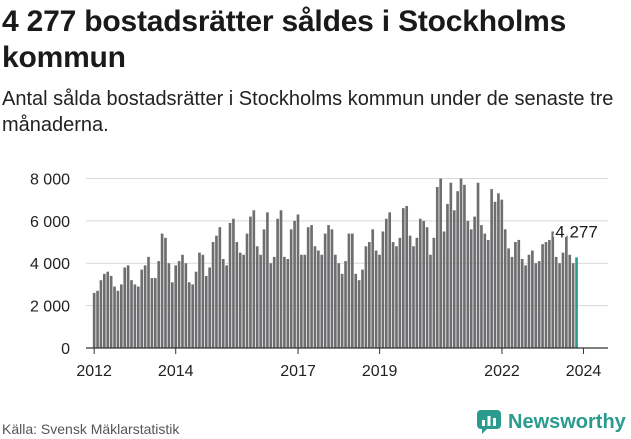 Image resolution: width=631 pixels, height=439 pixels. What do you see at coordinates (342, 363) in the screenshot?
I see `x-axis: 2012 2014 2017 2019 2022 2024` at bounding box center [342, 363].